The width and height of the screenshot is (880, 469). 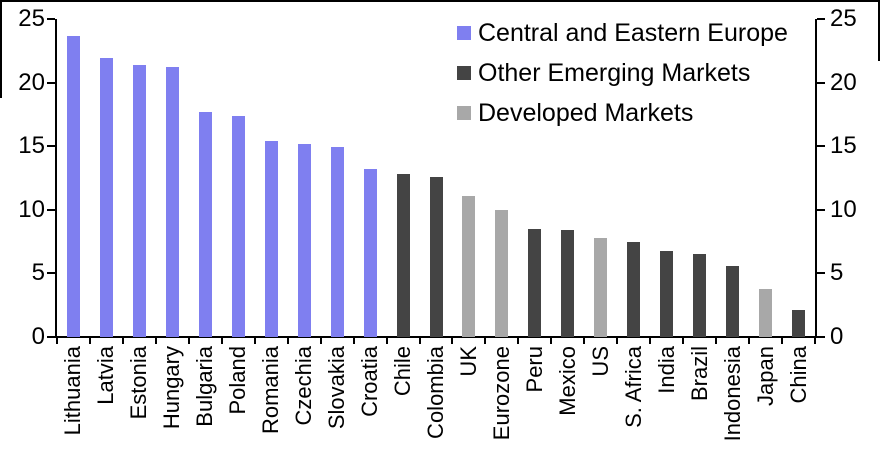 What do you see at coordinates (139, 383) in the screenshot?
I see `x-label-estonia: Estonia` at bounding box center [139, 383].